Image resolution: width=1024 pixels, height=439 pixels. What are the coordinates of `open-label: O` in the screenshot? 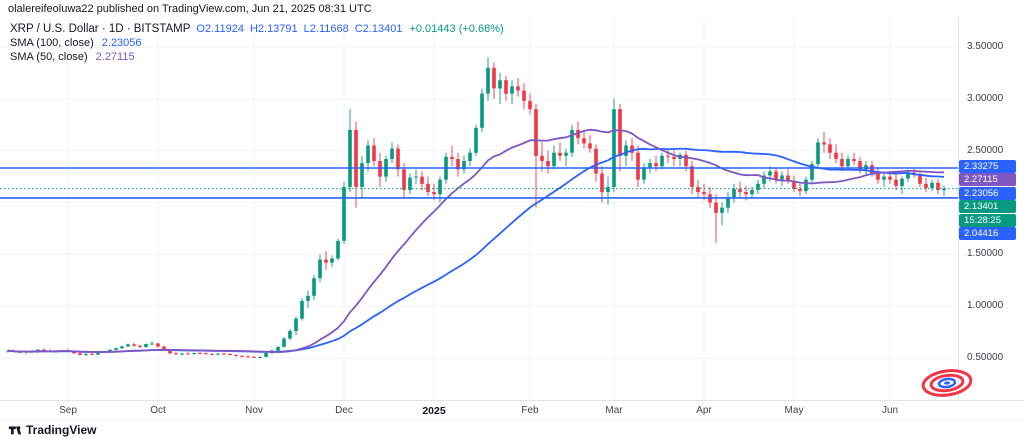 It's located at (200, 29).